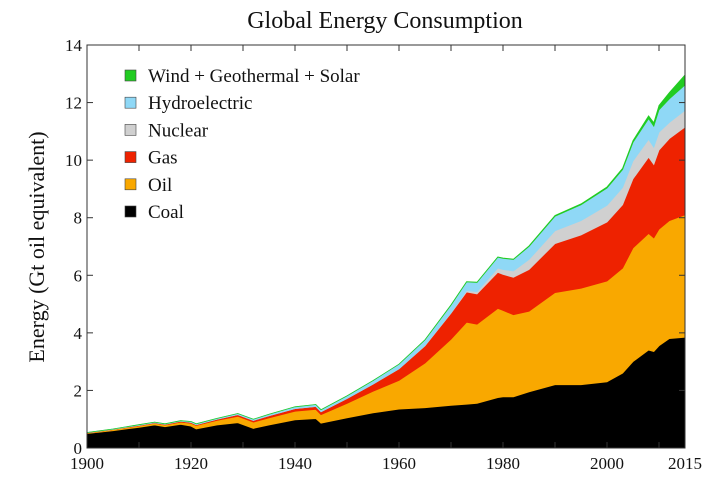 Image resolution: width=716 pixels, height=482 pixels. I want to click on y-tick-label: 2, so click(78, 390).